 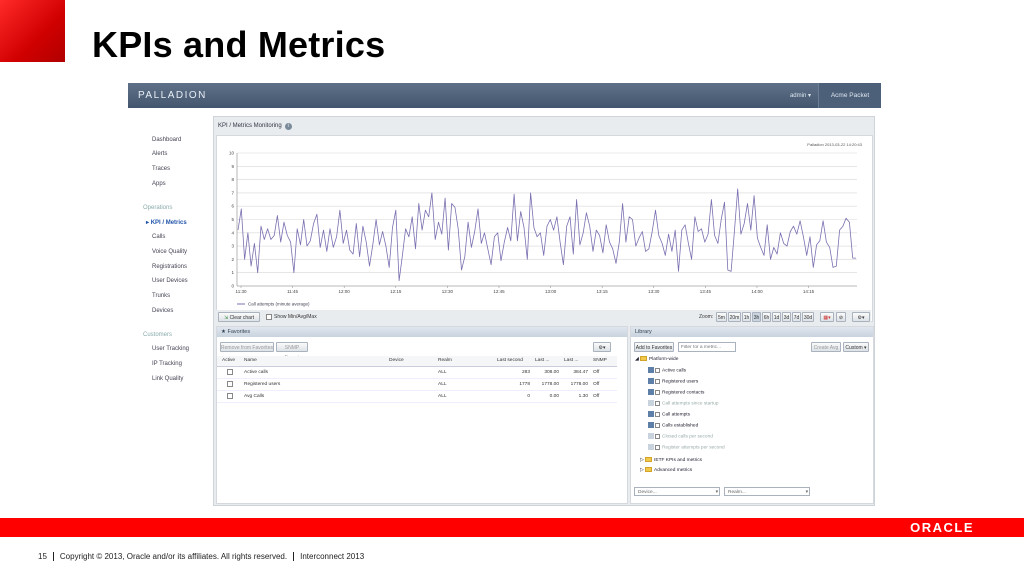 I want to click on snmp-export-button: SNMP Export, so click(x=292, y=351).